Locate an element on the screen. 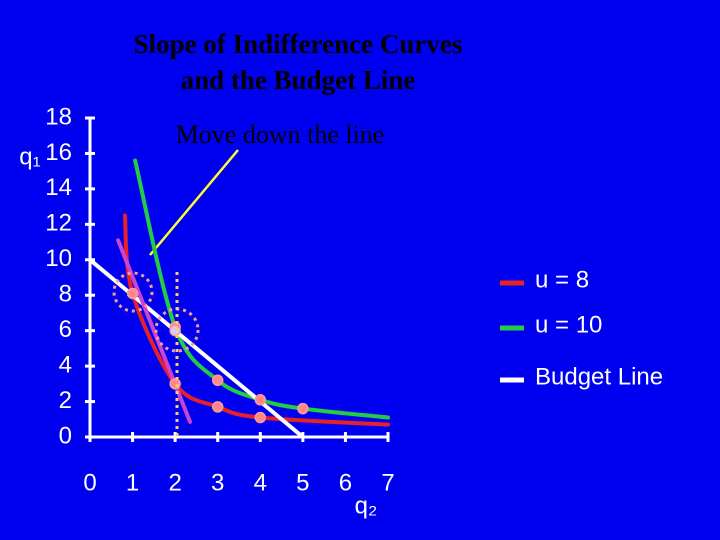 This screenshot has height=540, width=720. legend-label: Budget Line is located at coordinates (599, 376).